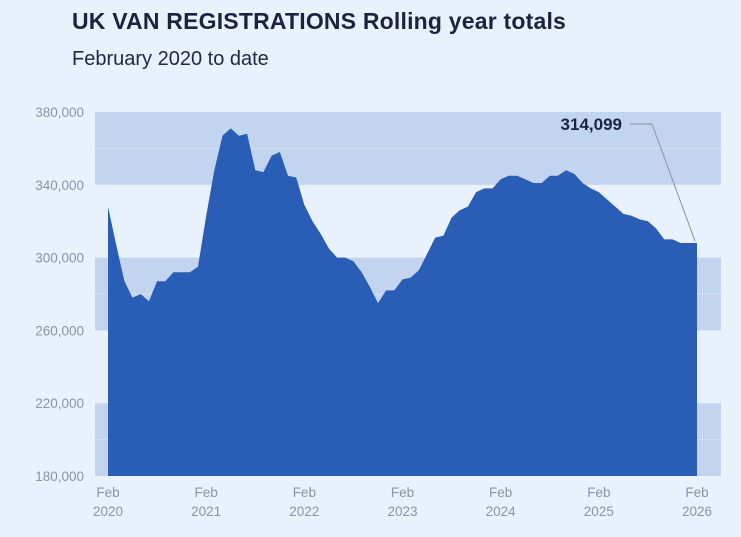 The height and width of the screenshot is (537, 741). Describe the element at coordinates (501, 511) in the screenshot. I see `x-tick-year: 2024` at that location.